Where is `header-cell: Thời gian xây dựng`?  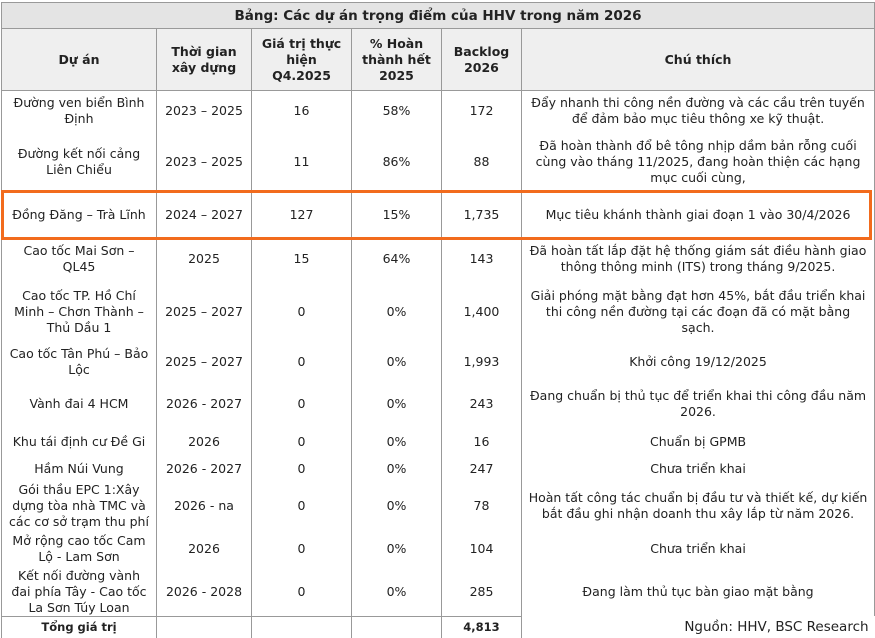
header-cell: Thời gian xây dựng is located at coordinates (204, 59).